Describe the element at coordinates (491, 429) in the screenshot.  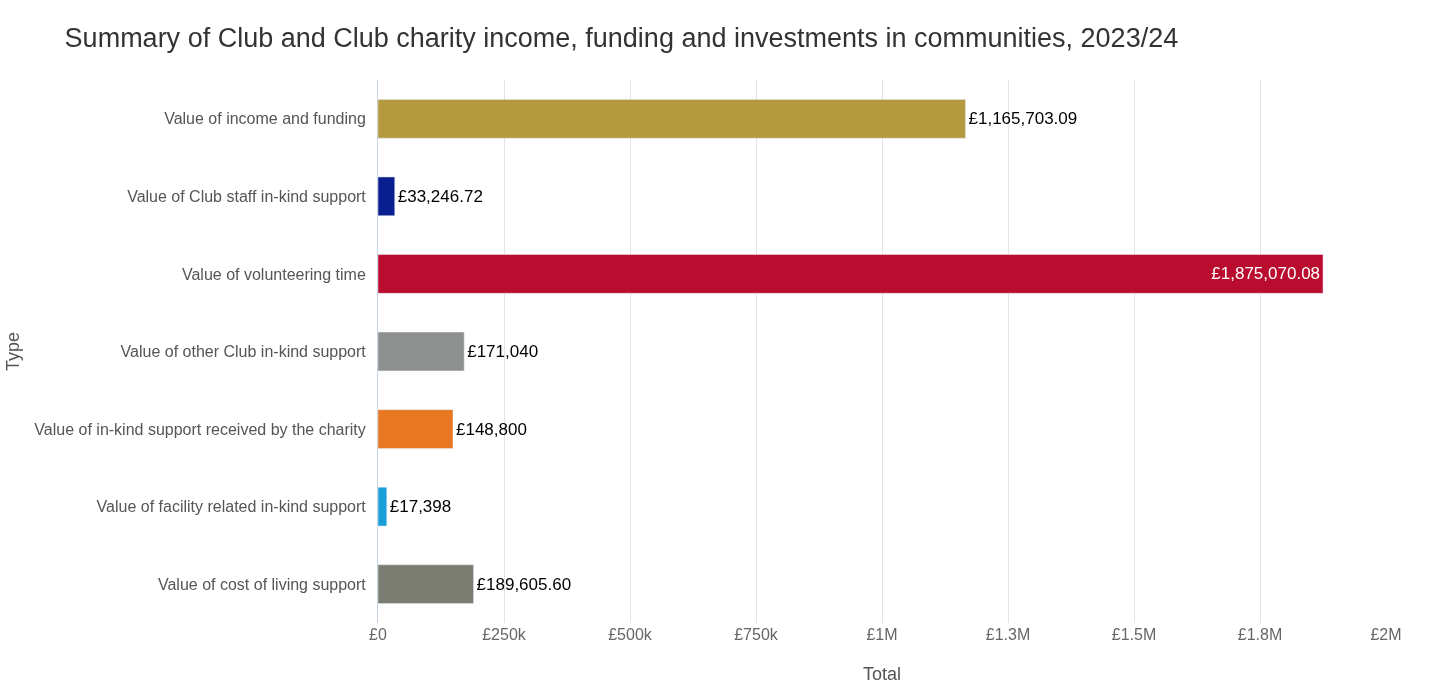
I see `data-label: £148,800` at that location.